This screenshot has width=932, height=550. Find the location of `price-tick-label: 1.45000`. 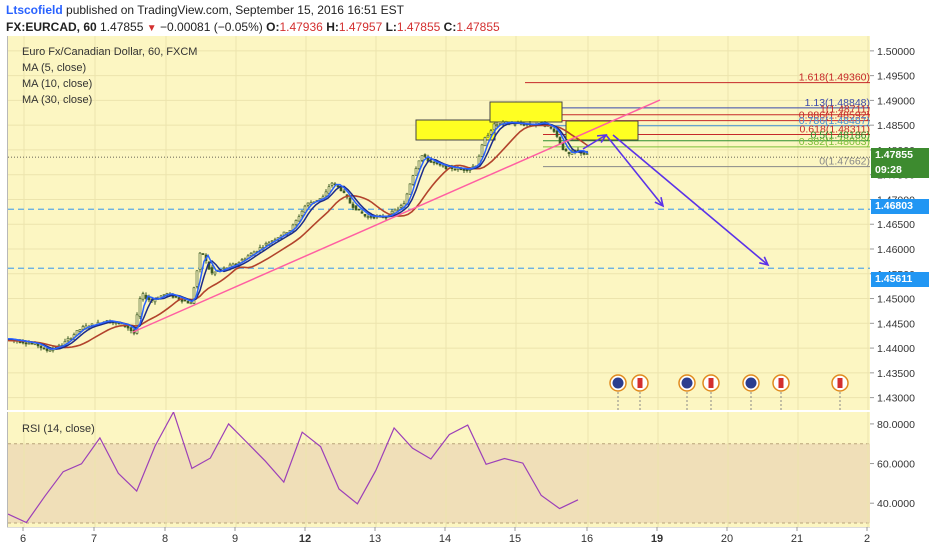

price-tick-label: 1.45000 is located at coordinates (896, 300).